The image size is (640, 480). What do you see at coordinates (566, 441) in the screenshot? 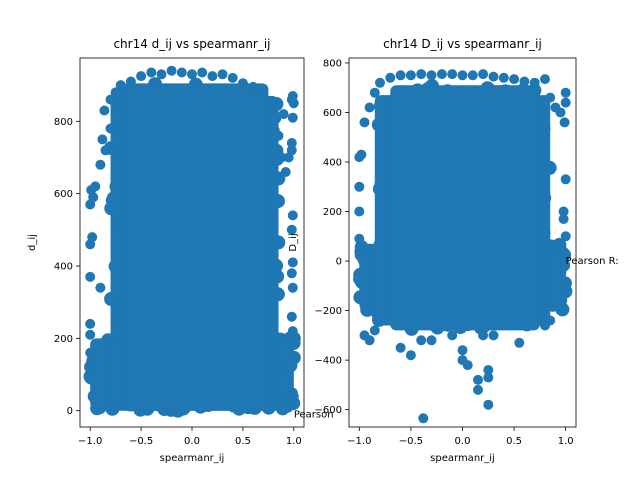
I see `x-tick-label: 1.0` at bounding box center [566, 441].